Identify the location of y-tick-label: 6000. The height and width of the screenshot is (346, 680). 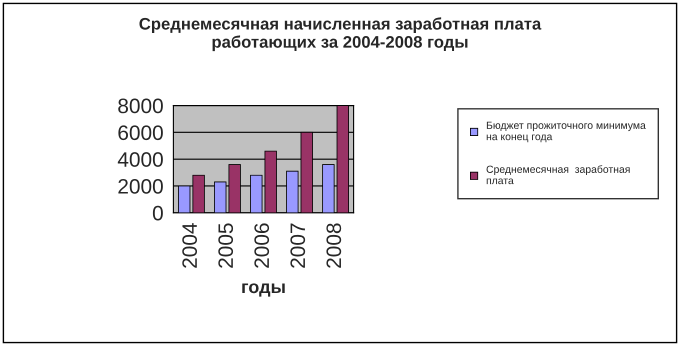
(140, 132).